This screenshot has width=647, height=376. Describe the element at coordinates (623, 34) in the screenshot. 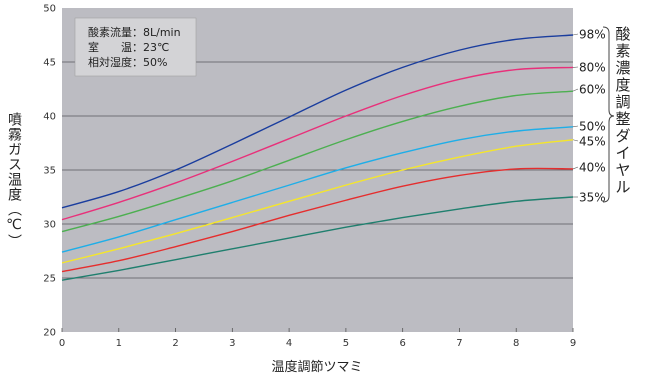

I see `dial-title-char: 酸` at that location.